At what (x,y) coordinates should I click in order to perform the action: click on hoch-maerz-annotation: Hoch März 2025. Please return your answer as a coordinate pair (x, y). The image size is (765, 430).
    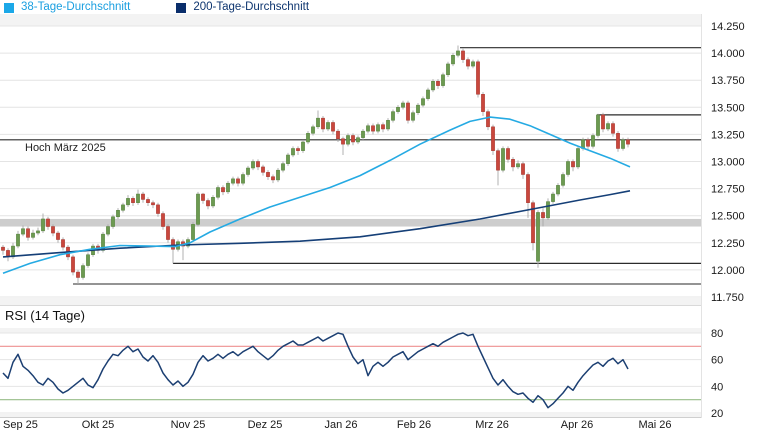
    Looking at the image, I should click on (65, 148).